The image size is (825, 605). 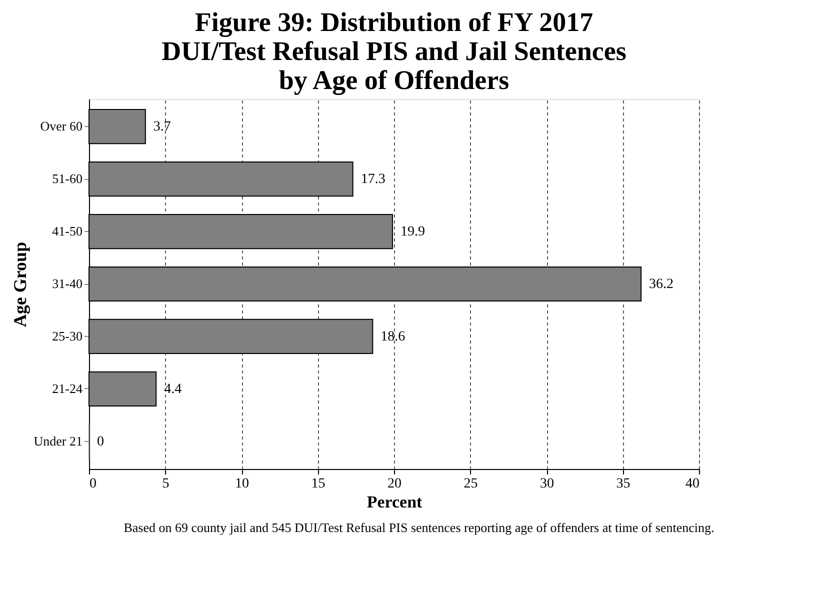 I want to click on x-axis-title: Percent, so click(x=394, y=502).